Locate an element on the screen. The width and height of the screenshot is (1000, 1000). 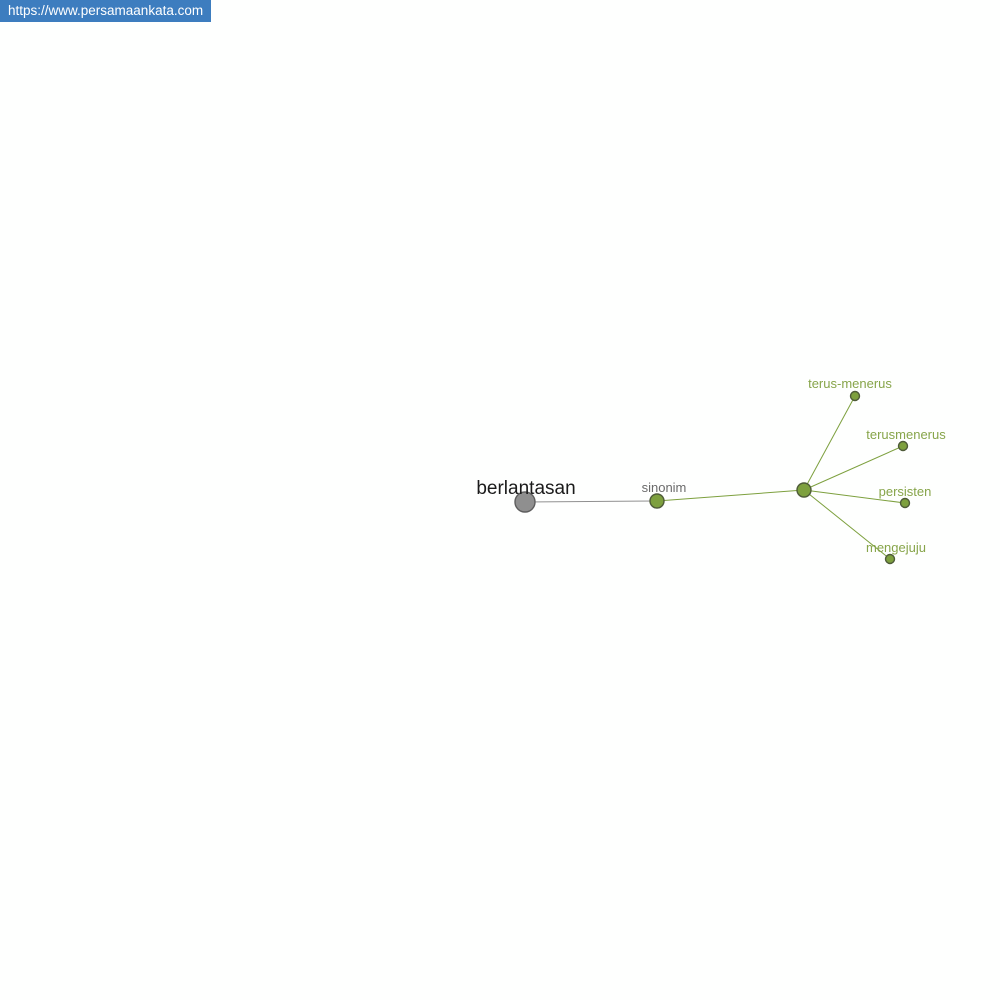
graph-node-mengejuju is located at coordinates (890, 559).